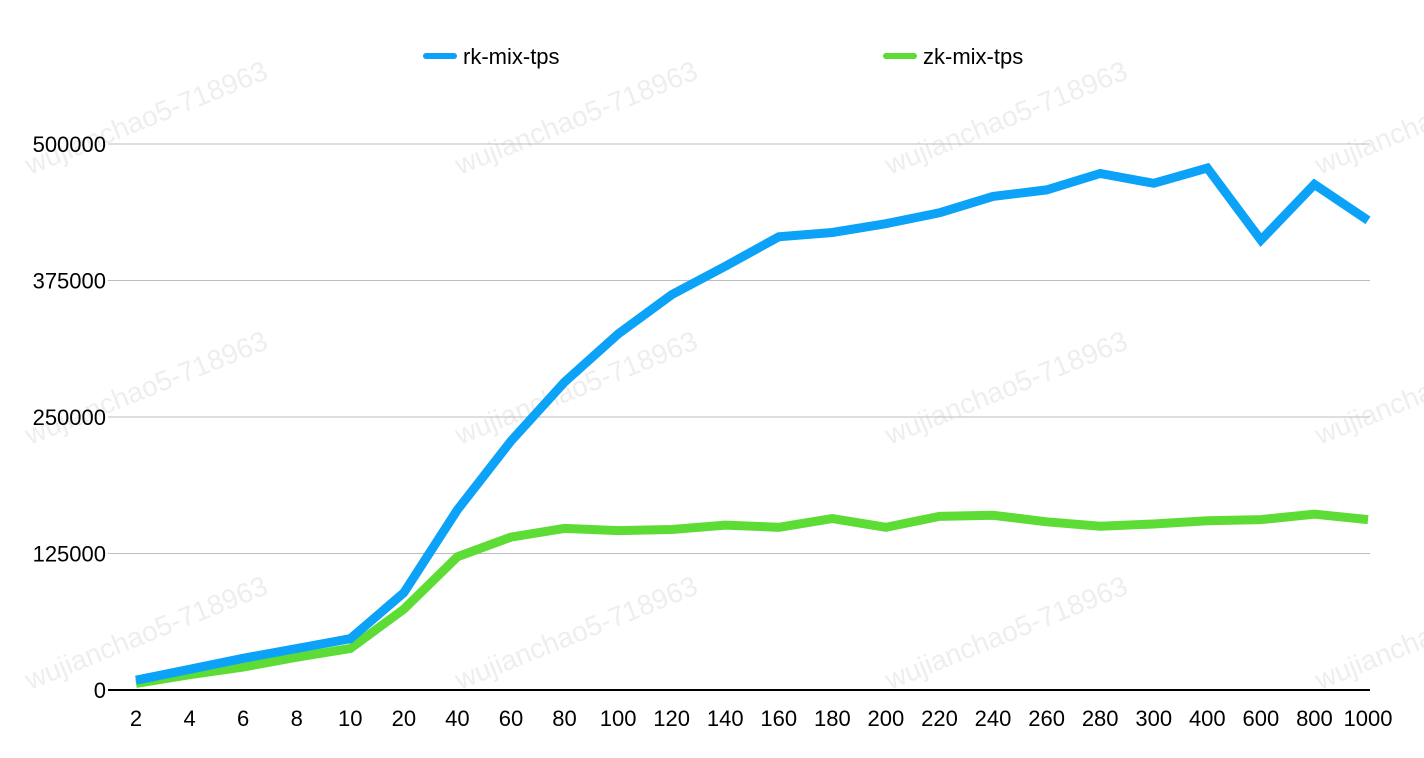 Image resolution: width=1424 pixels, height=758 pixels. What do you see at coordinates (350, 718) in the screenshot?
I see `x-tick-label: 10` at bounding box center [350, 718].